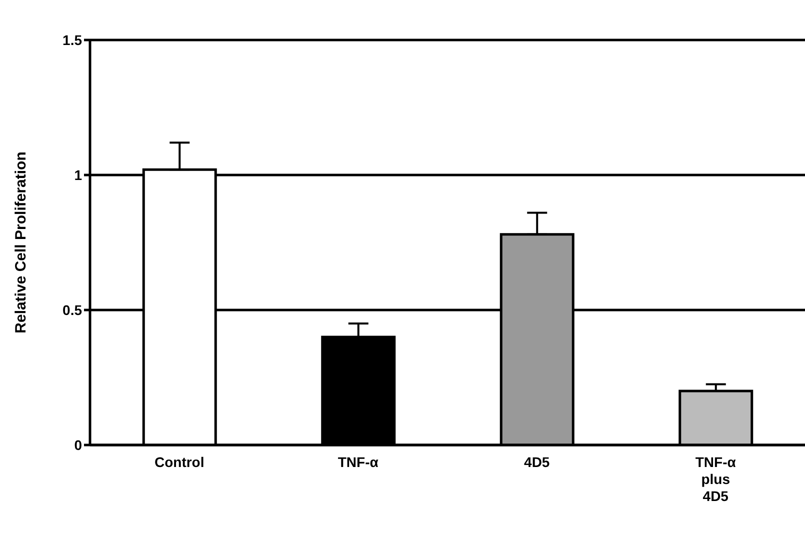 This screenshot has height=545, width=805. Describe the element at coordinates (21, 243) in the screenshot. I see `y-axis-title: Relative Cell Proliferation` at that location.